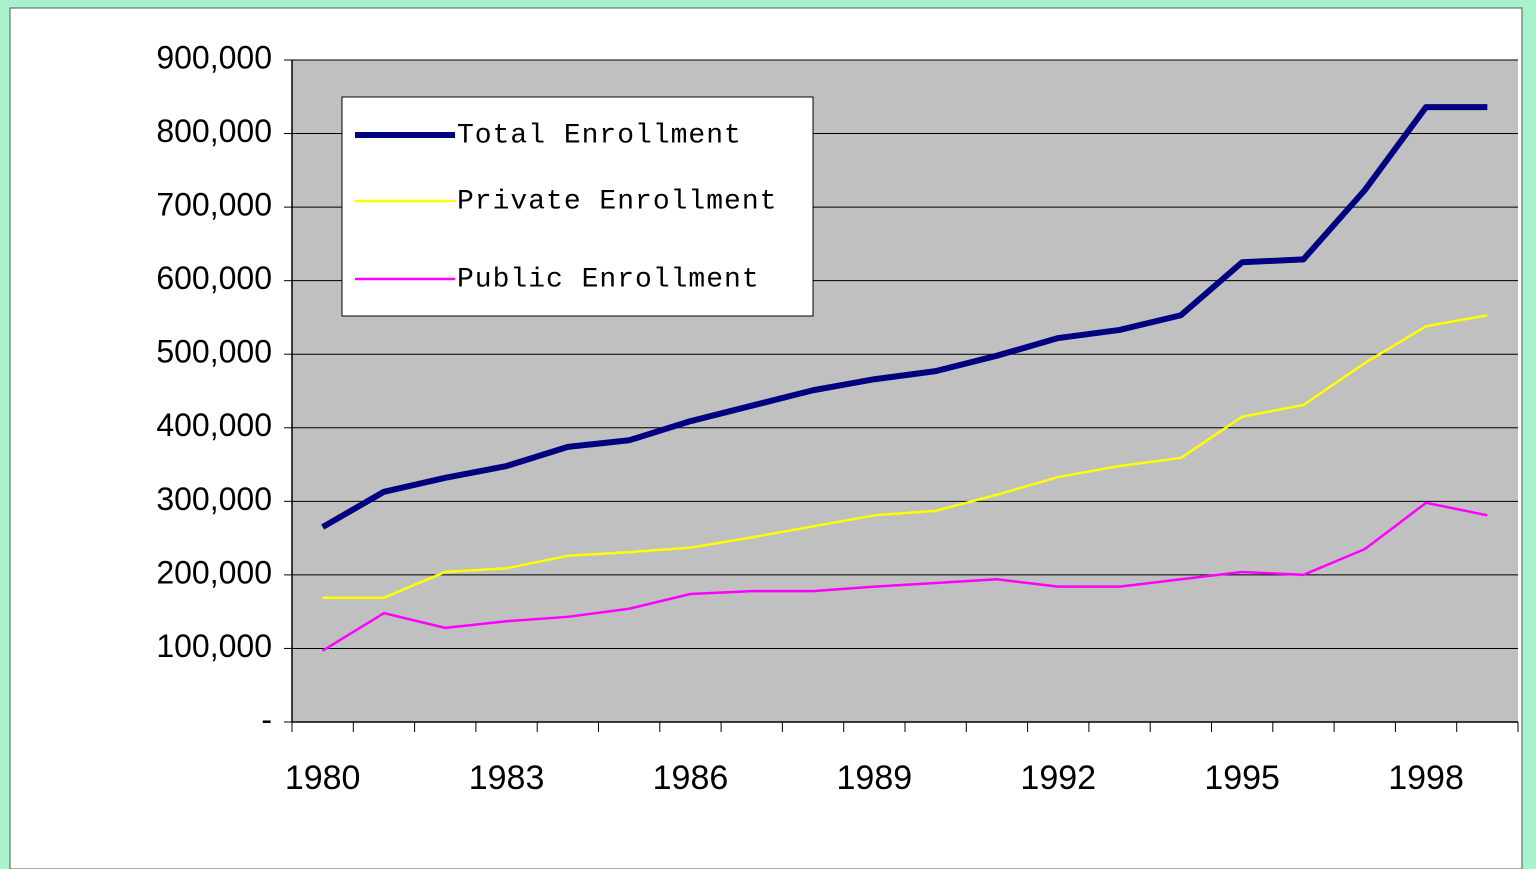  What do you see at coordinates (875, 778) in the screenshot?
I see `x-tick-label: 1989` at bounding box center [875, 778].